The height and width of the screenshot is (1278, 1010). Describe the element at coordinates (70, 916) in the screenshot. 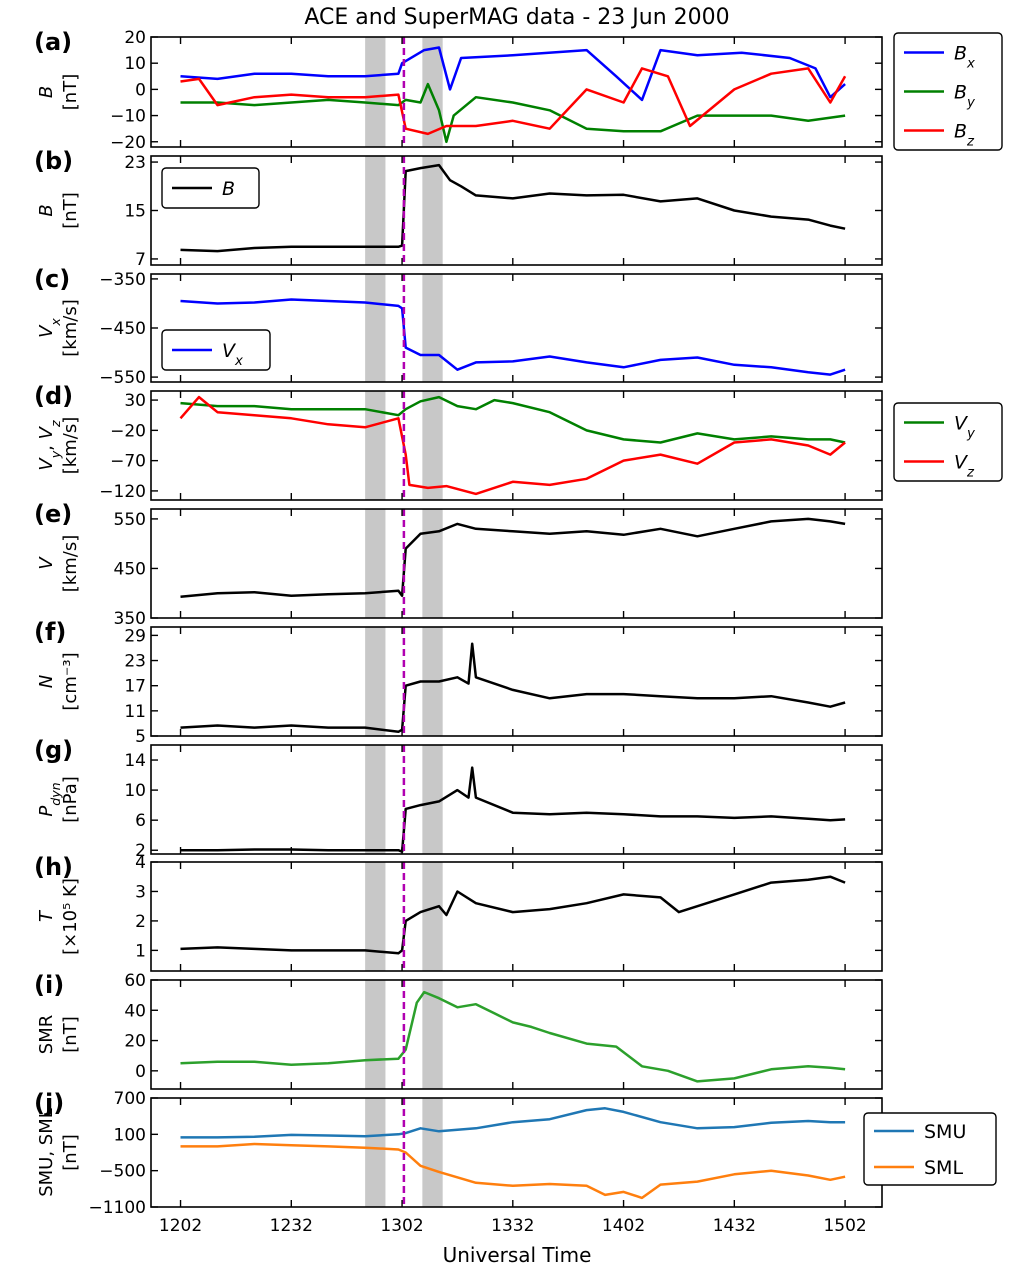

I see `y-axis-units: [×10⁵ K]` at that location.